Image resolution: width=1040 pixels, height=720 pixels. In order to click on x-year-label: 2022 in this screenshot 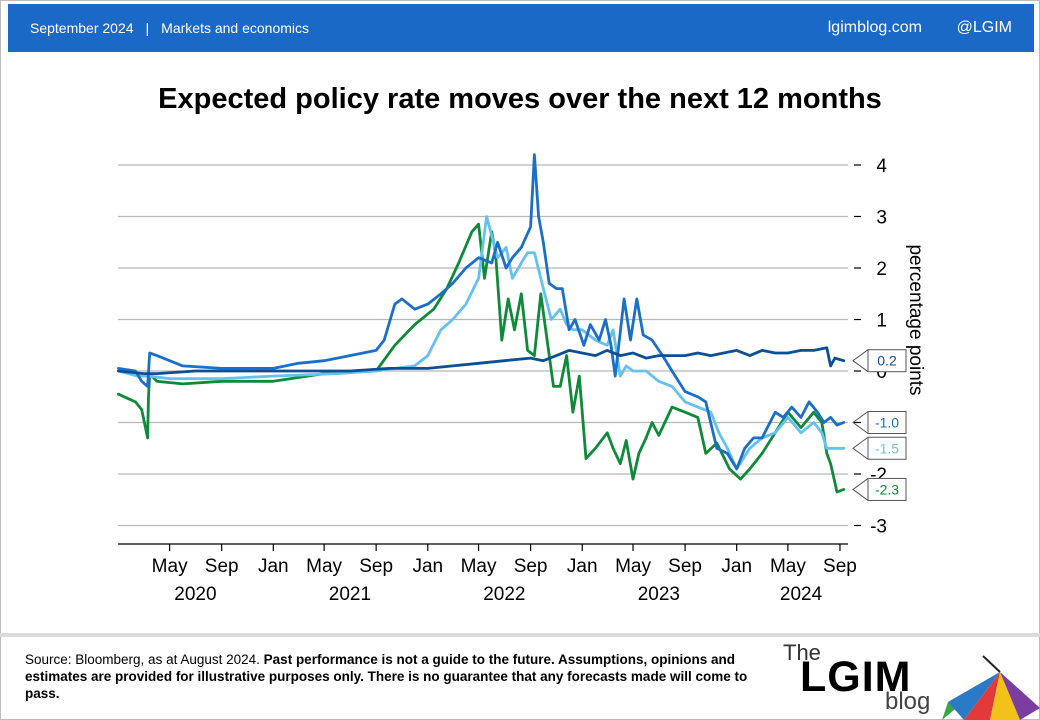, I will do `click(504, 594)`.